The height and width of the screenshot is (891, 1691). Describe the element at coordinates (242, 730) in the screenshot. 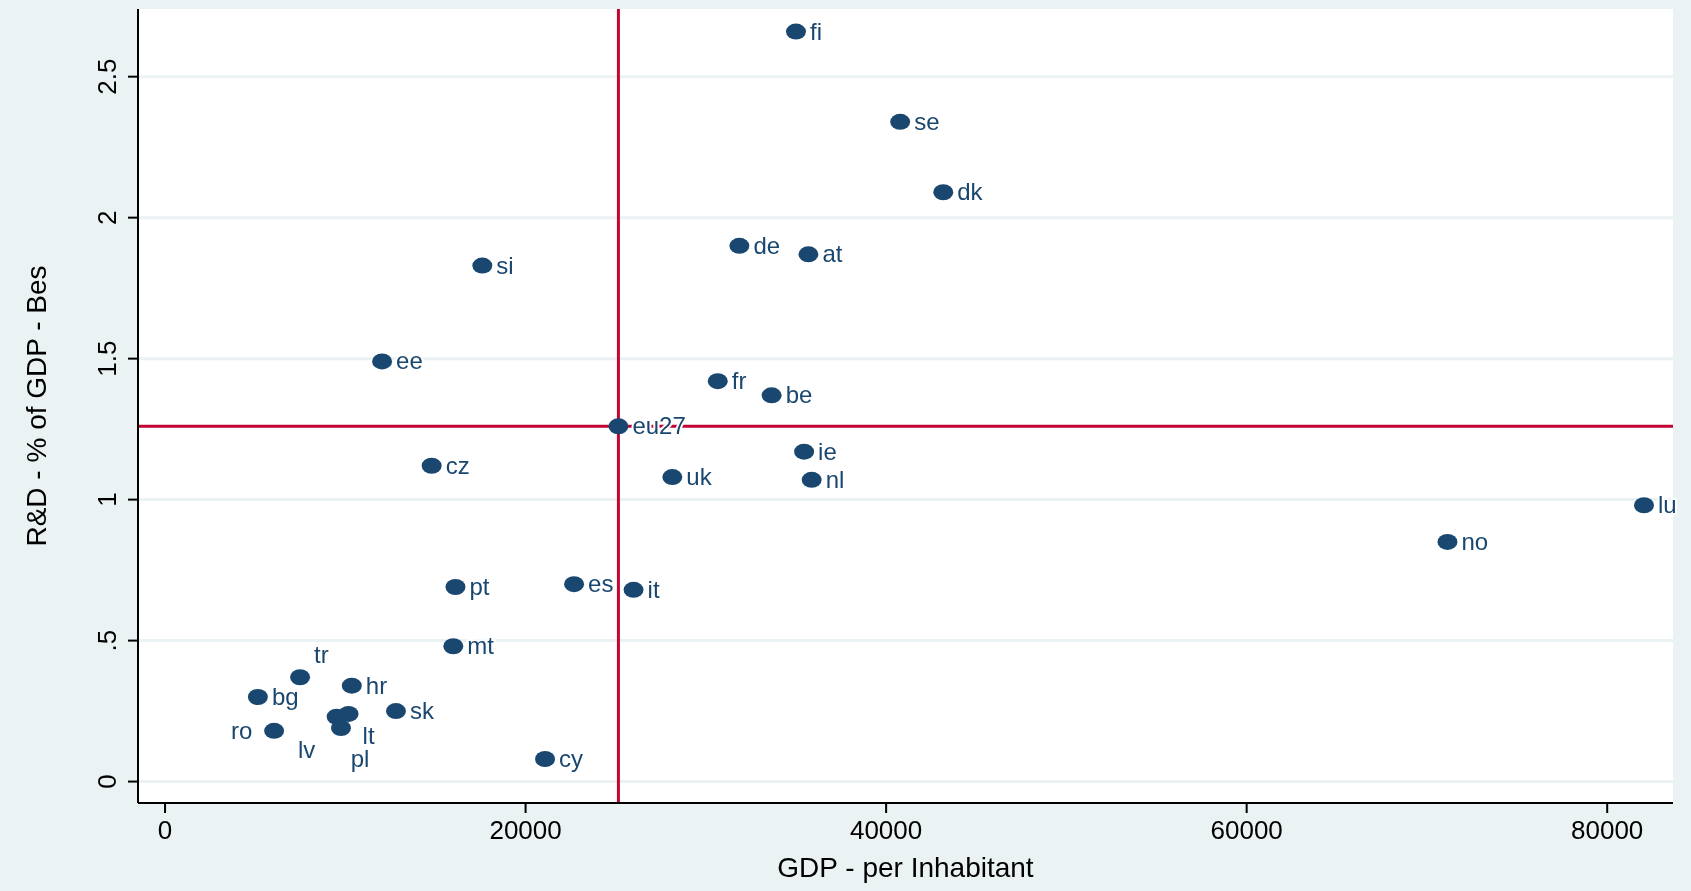

I see `annotation: ro` at that location.